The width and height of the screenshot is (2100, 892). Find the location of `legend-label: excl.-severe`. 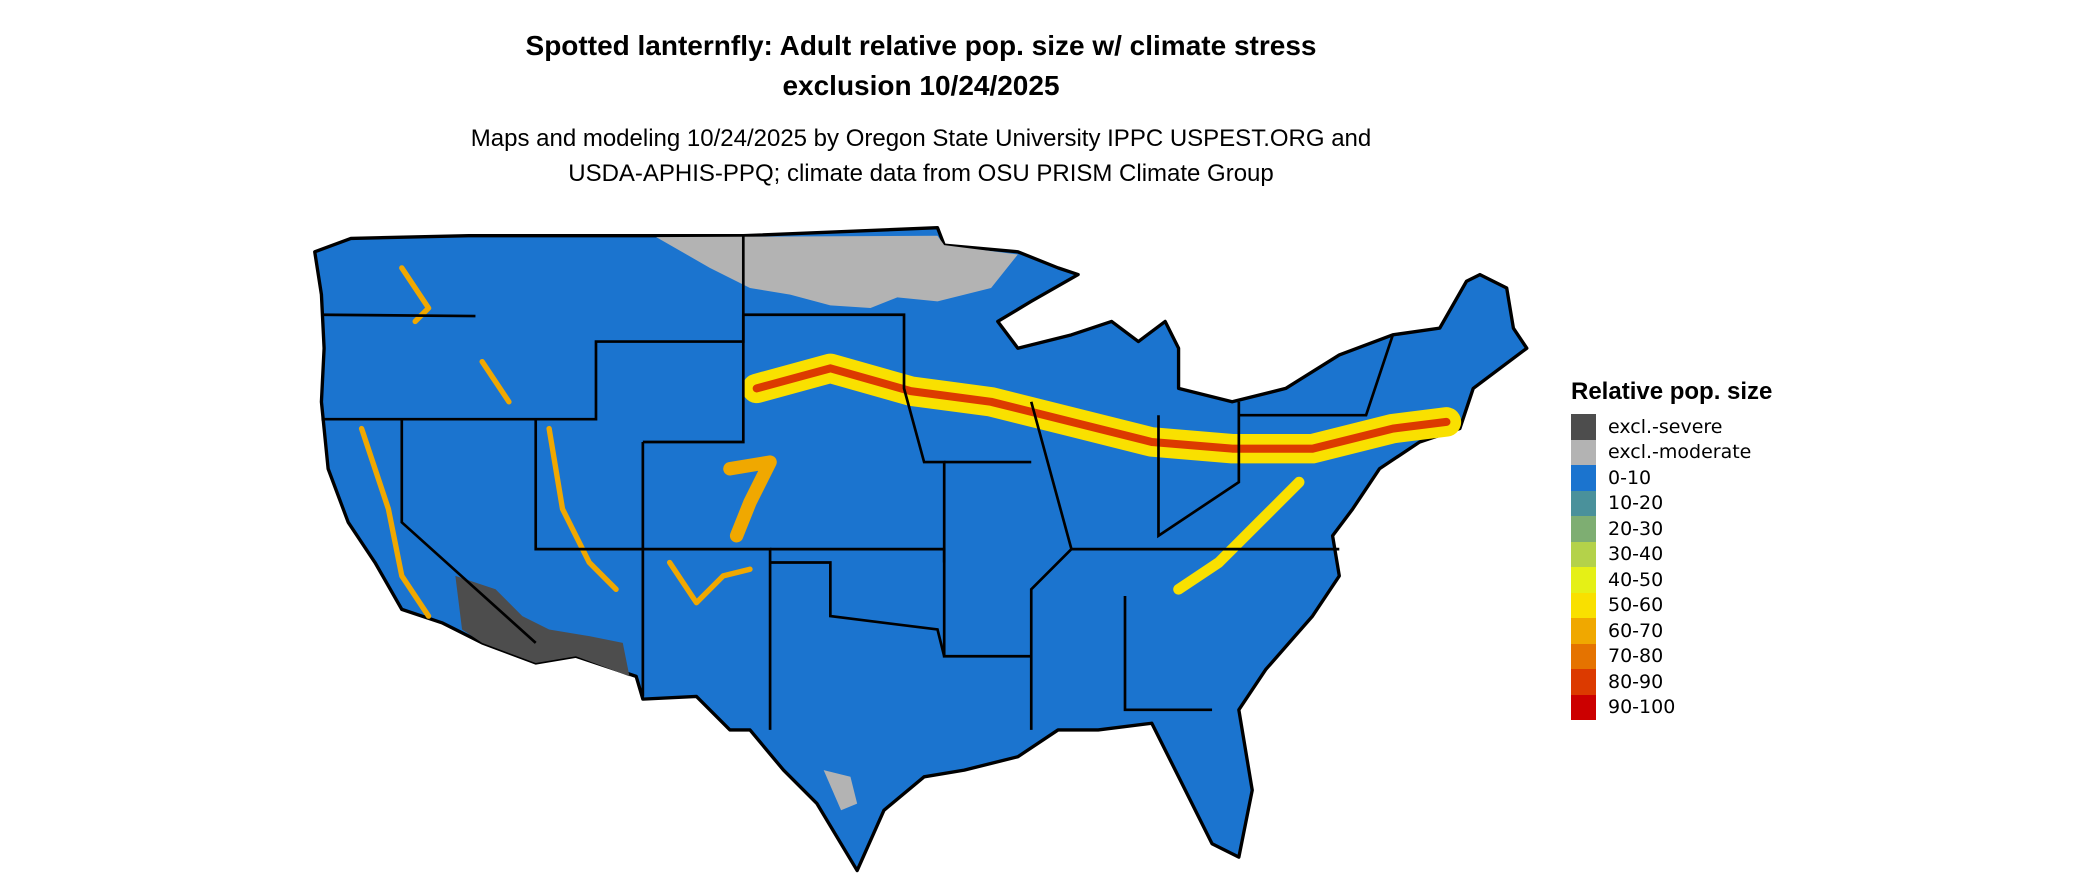

legend-label: excl.-severe is located at coordinates (1665, 426).